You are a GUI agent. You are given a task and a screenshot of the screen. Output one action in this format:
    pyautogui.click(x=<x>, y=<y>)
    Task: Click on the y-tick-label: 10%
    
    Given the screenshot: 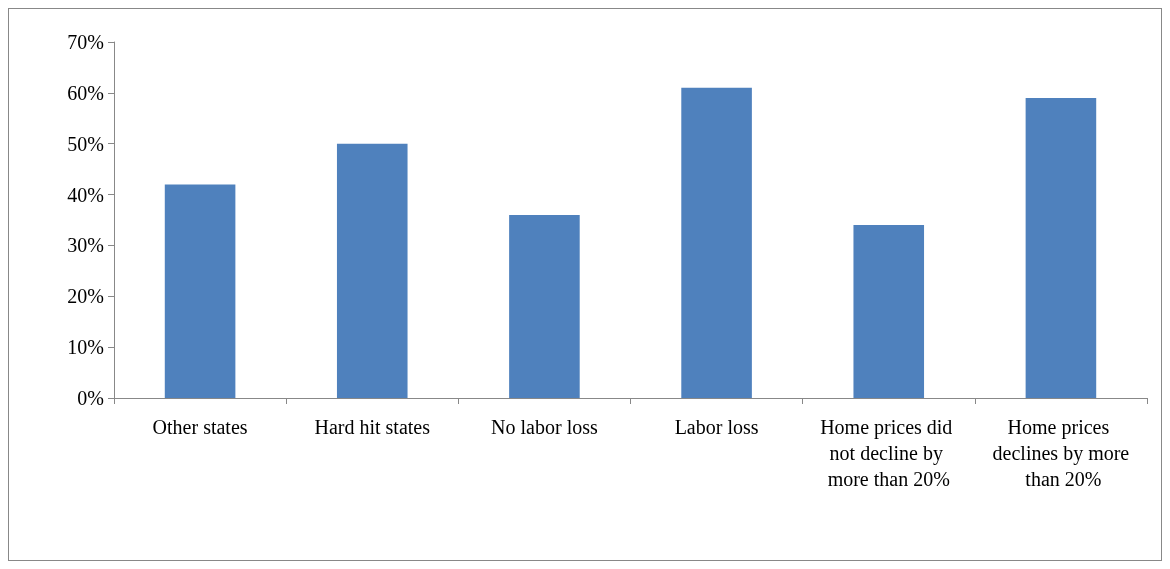 What is the action you would take?
    pyautogui.click(x=85, y=347)
    